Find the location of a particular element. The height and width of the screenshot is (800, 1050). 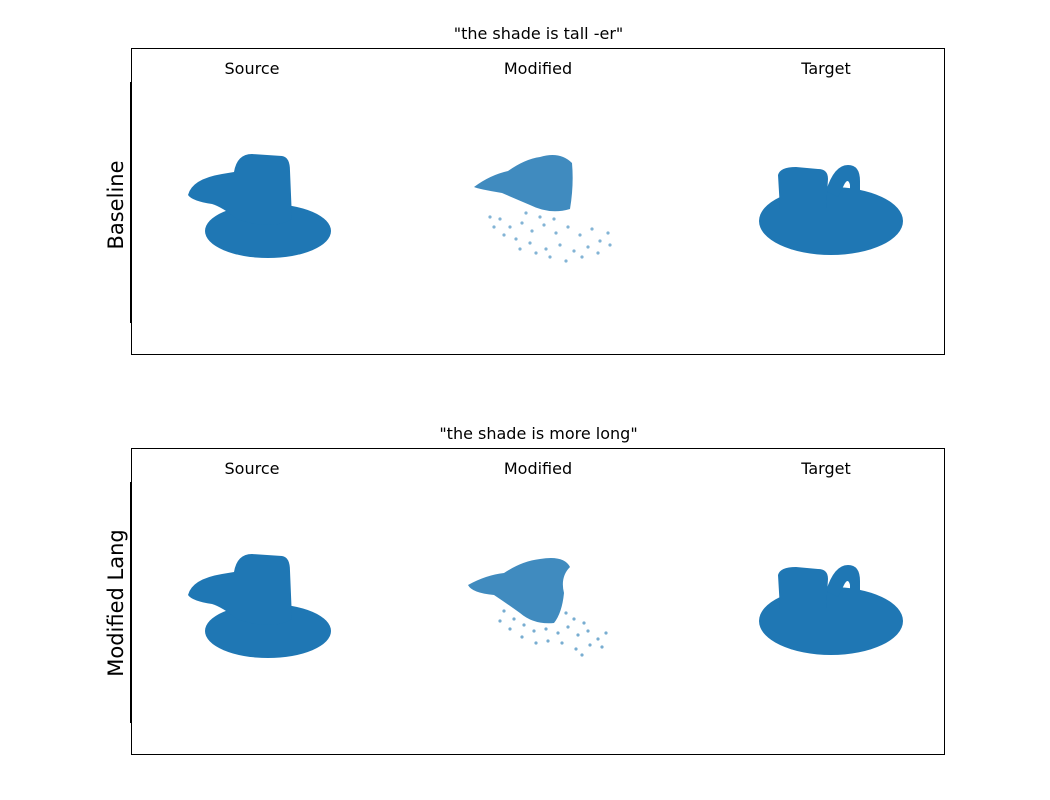

panel-1-source-hat-icon is located at coordinates (259, 206).